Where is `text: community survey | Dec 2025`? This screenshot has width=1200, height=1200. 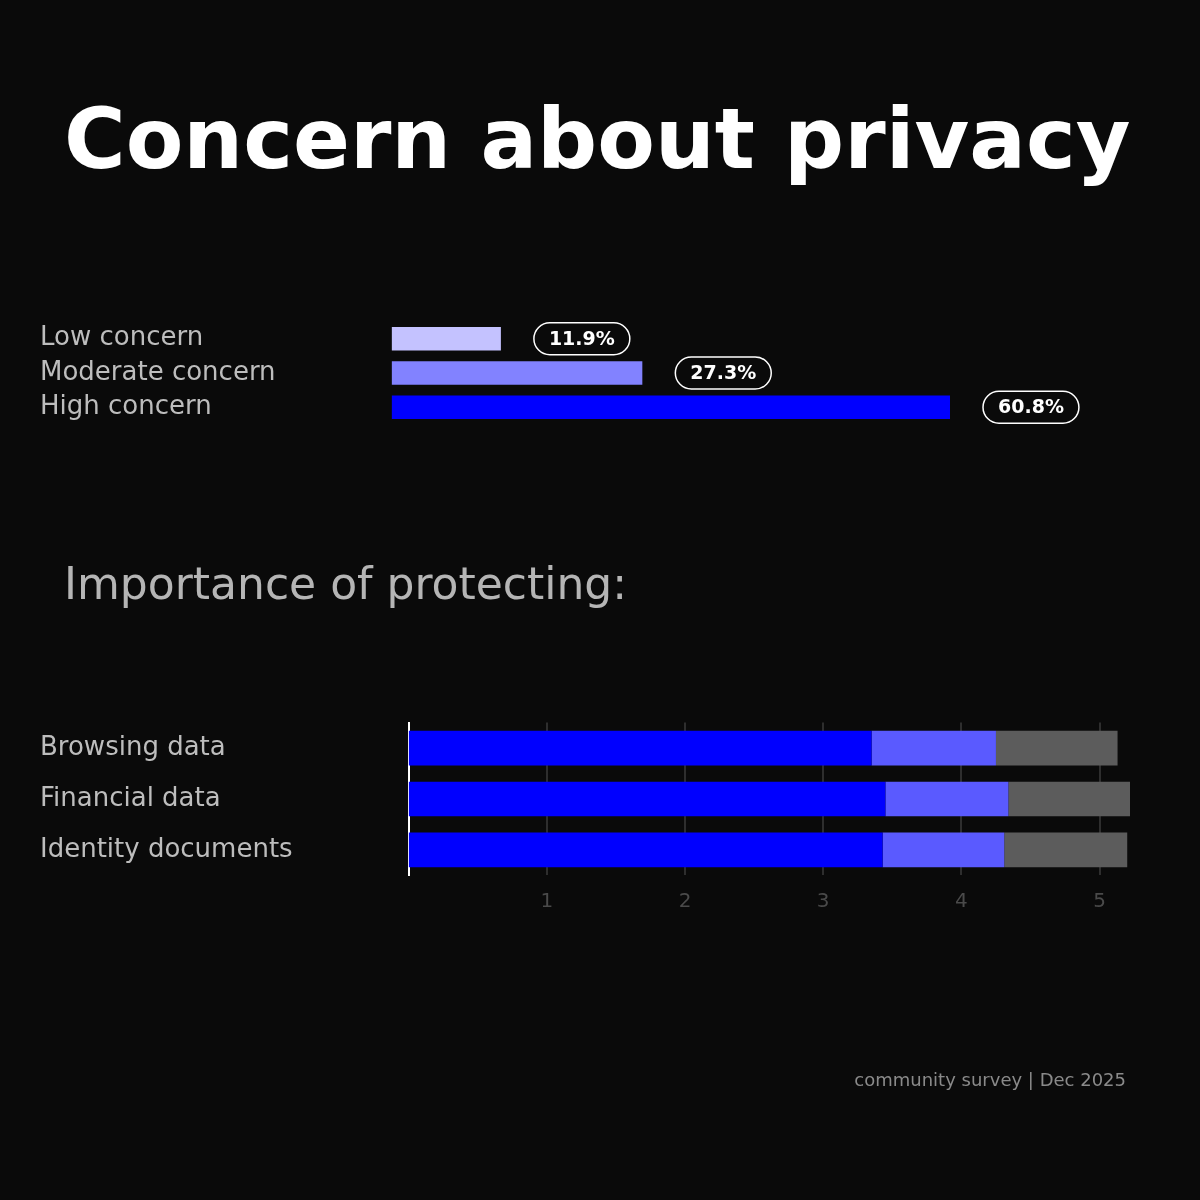 text: community survey | Dec 2025 is located at coordinates (989, 1079).